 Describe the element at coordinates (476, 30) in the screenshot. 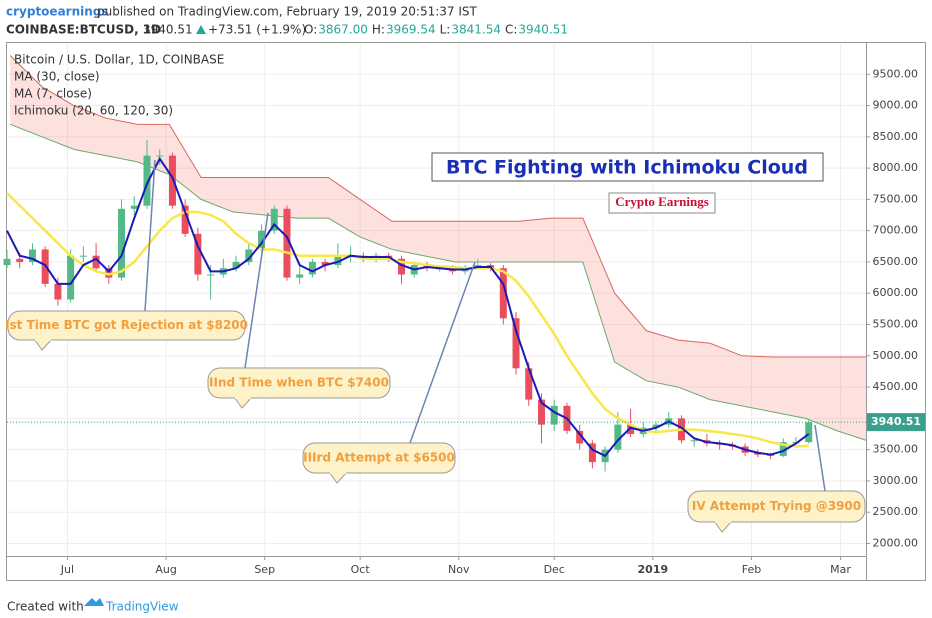

I see `ohlc-value: 3841.54` at that location.